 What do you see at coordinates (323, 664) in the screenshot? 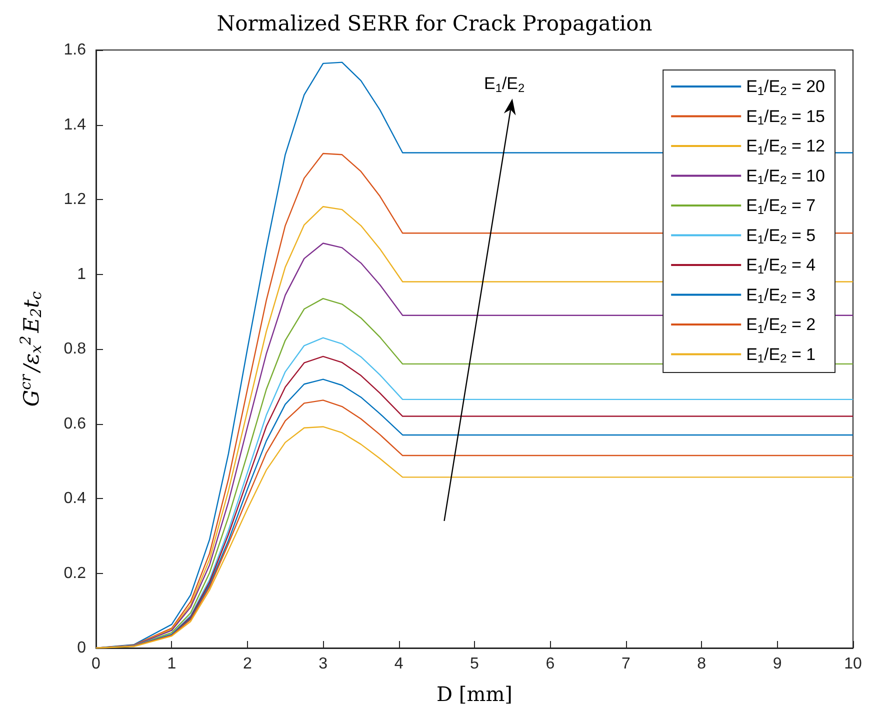
I see `x-tick-label: 3` at bounding box center [323, 664].